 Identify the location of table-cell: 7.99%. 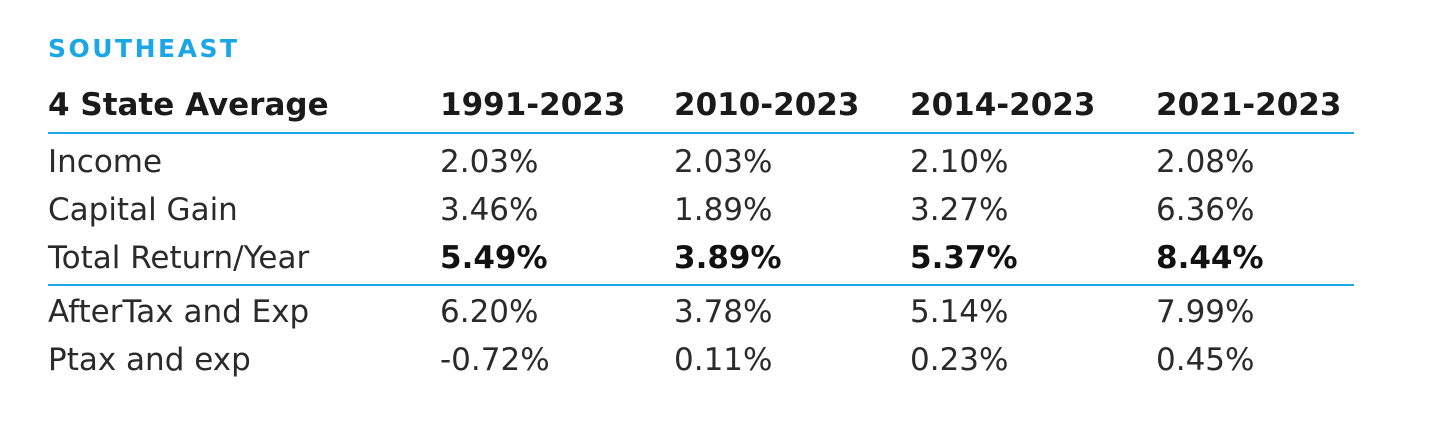
(1205, 312).